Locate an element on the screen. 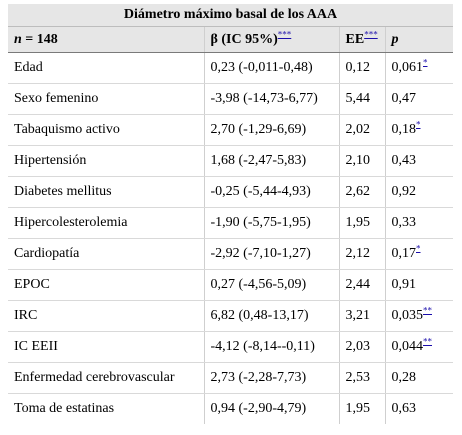 This screenshot has height=435, width=462. table-row: Sexo femenino -3,98 (-14,73-6,77) 5,44 0,47 is located at coordinates (231, 99).